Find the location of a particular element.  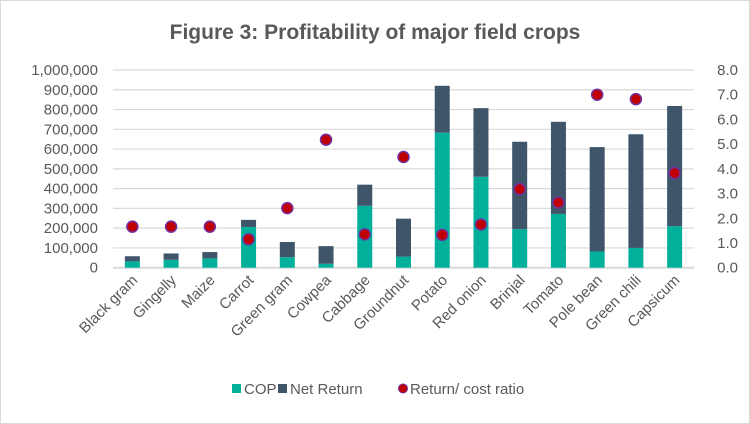

y-tick-label: 300,000 is located at coordinates (71, 208).